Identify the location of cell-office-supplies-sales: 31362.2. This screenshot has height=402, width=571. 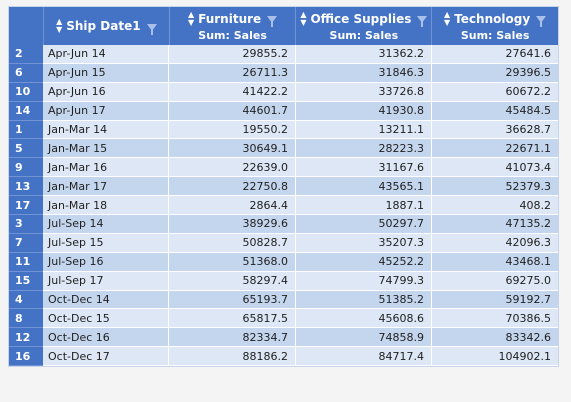
(364, 54).